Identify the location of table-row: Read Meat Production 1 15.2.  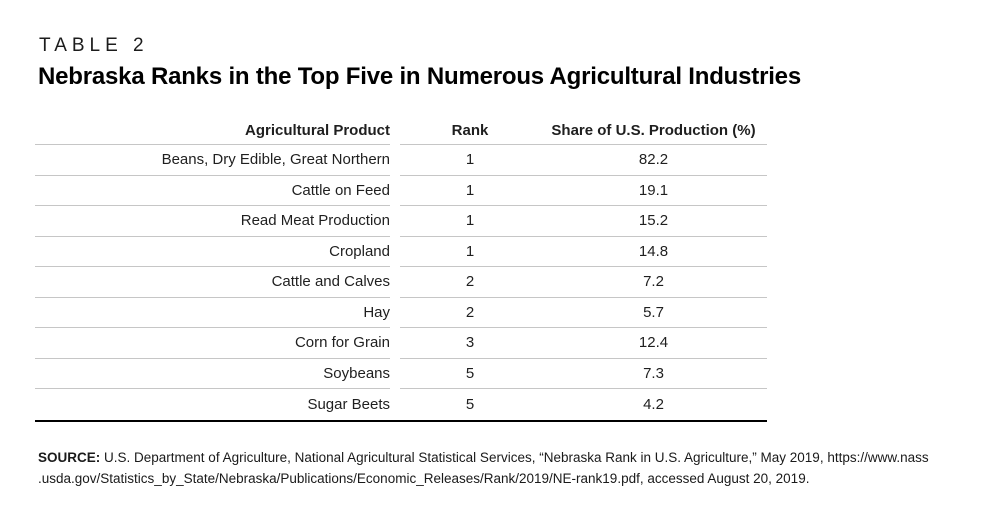
(401, 221).